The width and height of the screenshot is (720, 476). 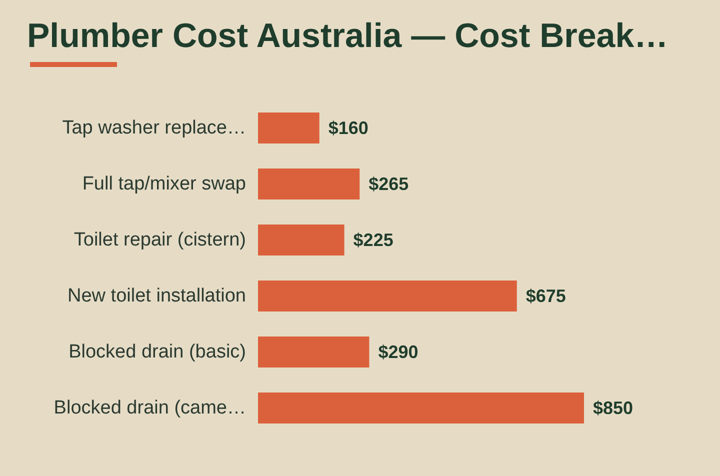 What do you see at coordinates (164, 184) in the screenshot?
I see `y-tick-label: Full tap/mixer swap` at bounding box center [164, 184].